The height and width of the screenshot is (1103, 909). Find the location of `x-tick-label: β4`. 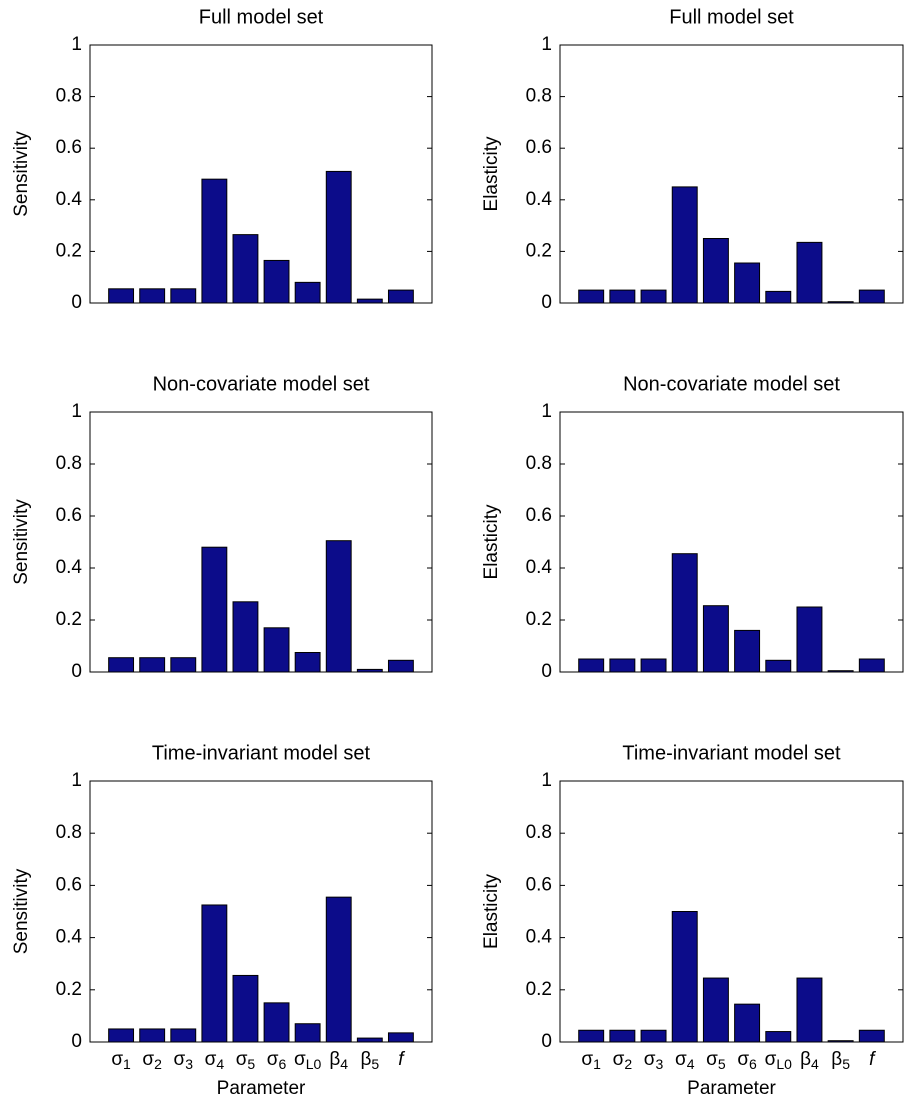

x-tick-label: β4 is located at coordinates (338, 1060).